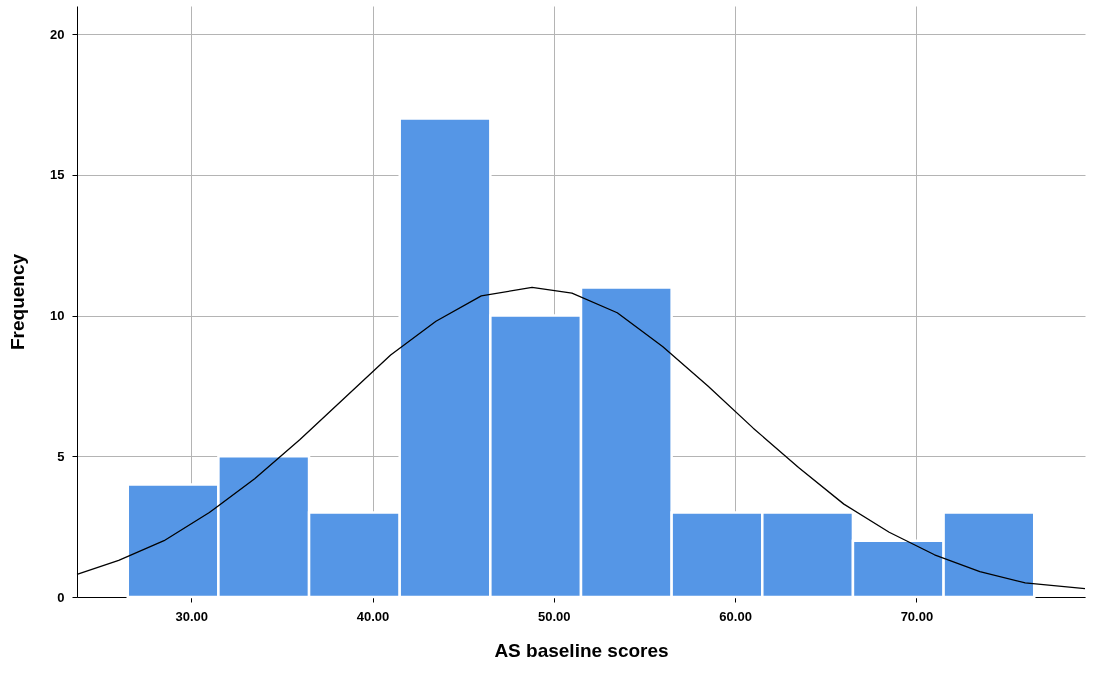 The width and height of the screenshot is (1097, 675). I want to click on x-tick-label: 40.00, so click(373, 616).